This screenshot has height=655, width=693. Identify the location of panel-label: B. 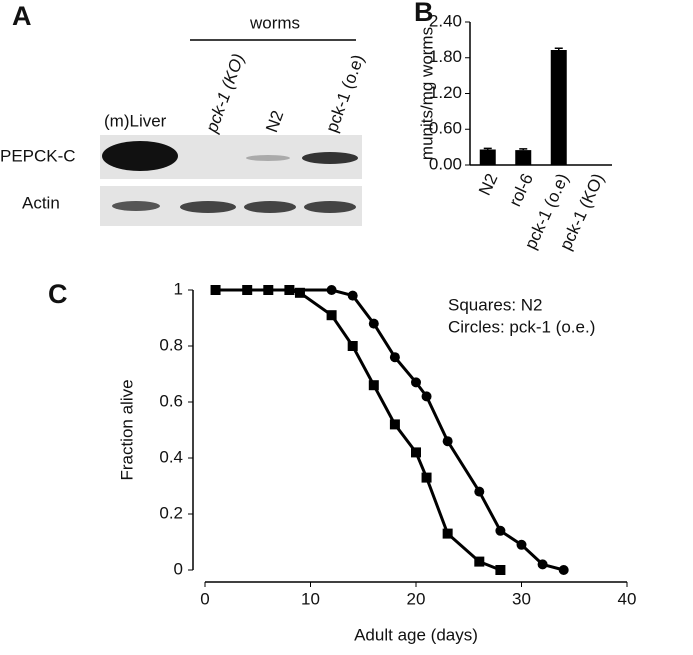
(424, 13).